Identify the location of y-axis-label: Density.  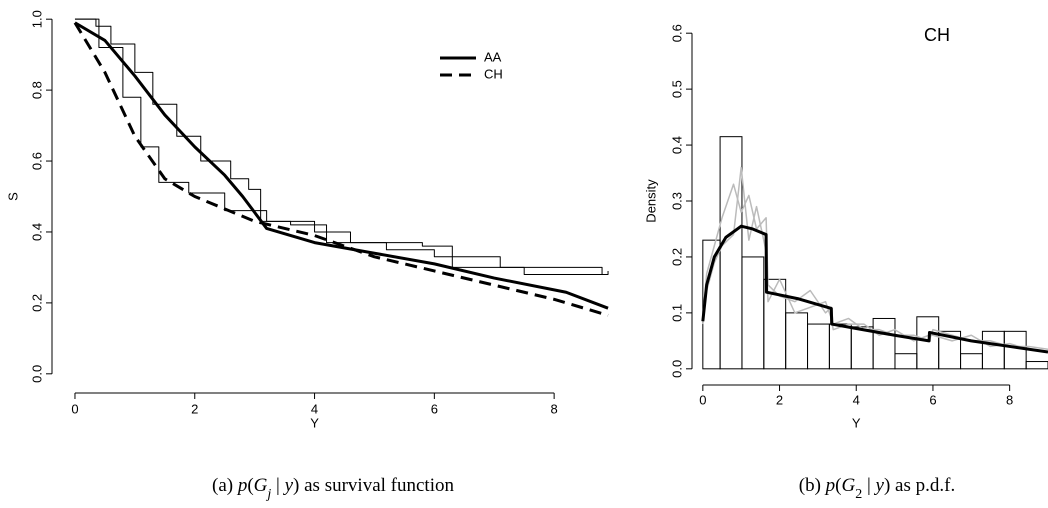
(650, 201).